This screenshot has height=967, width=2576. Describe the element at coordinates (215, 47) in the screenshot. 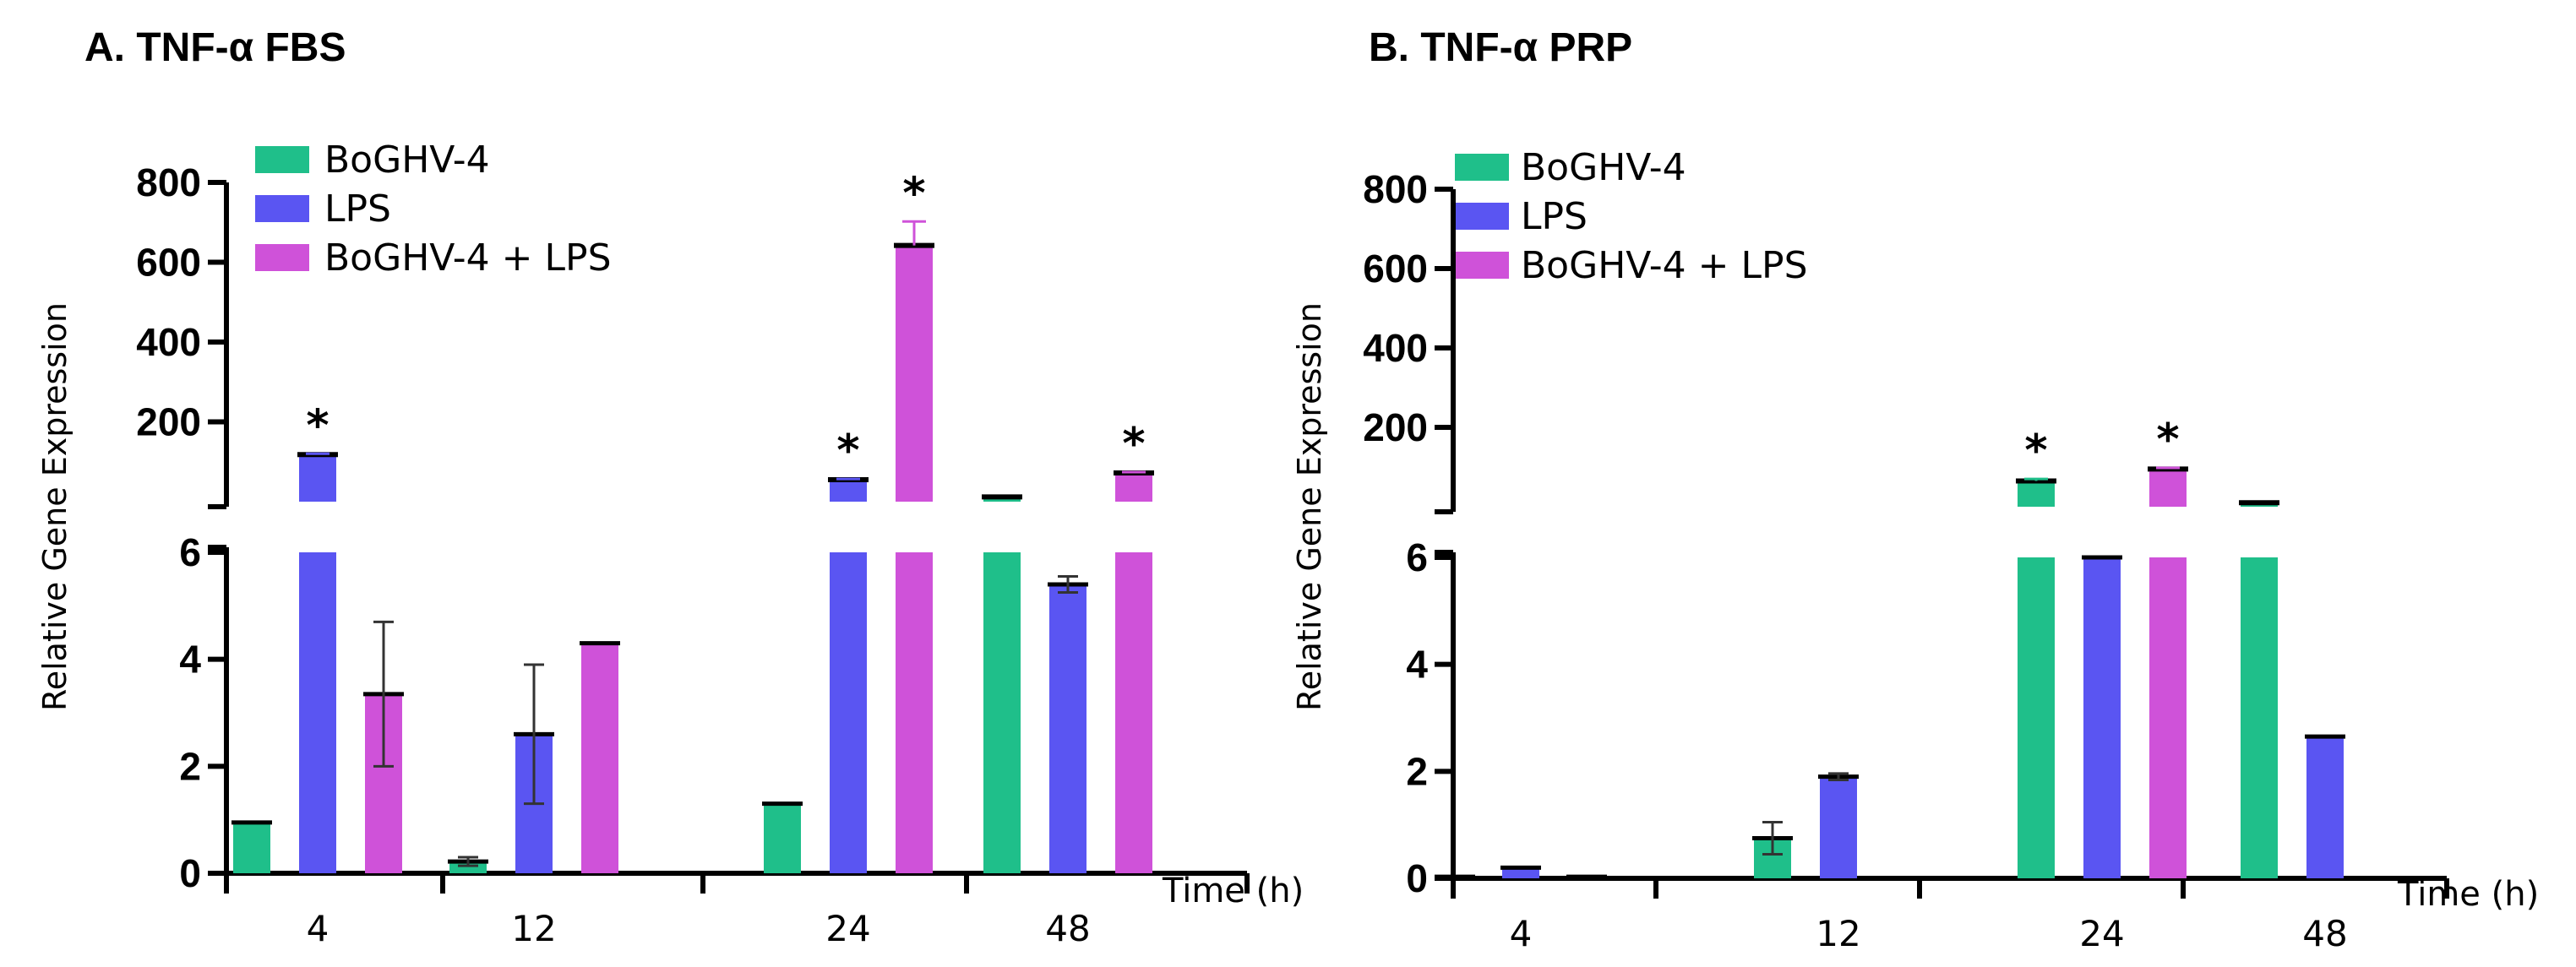

I see `chart-title: A. TNF-α FBS` at that location.